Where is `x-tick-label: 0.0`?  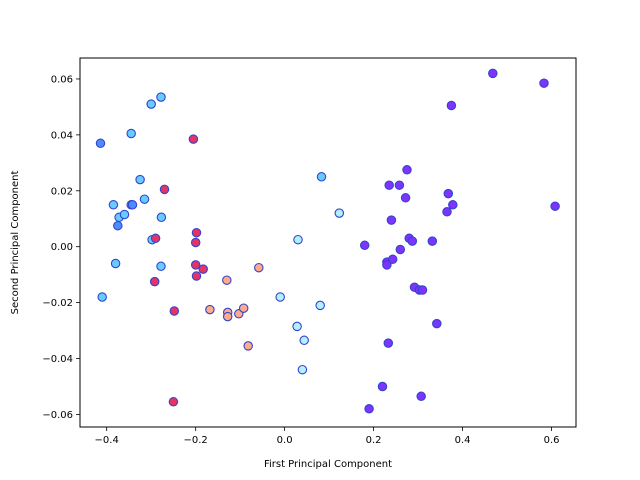 x-tick-label: 0.0 is located at coordinates (285, 440).